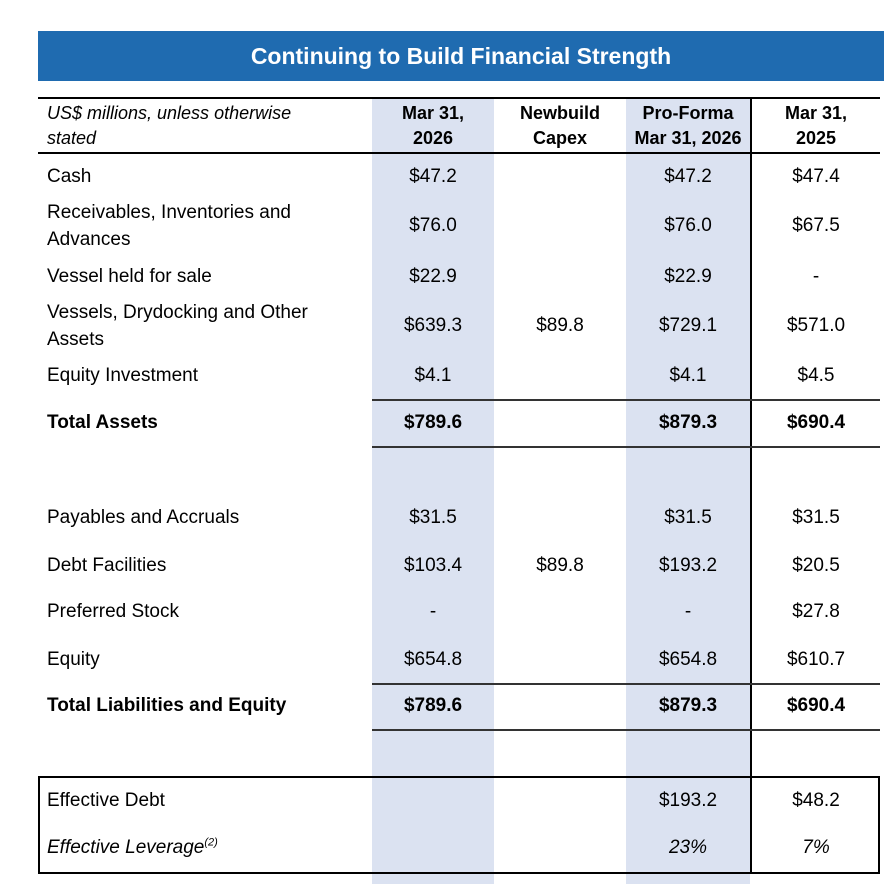  Describe the element at coordinates (459, 98) in the screenshot. I see `header-top-rule` at that location.